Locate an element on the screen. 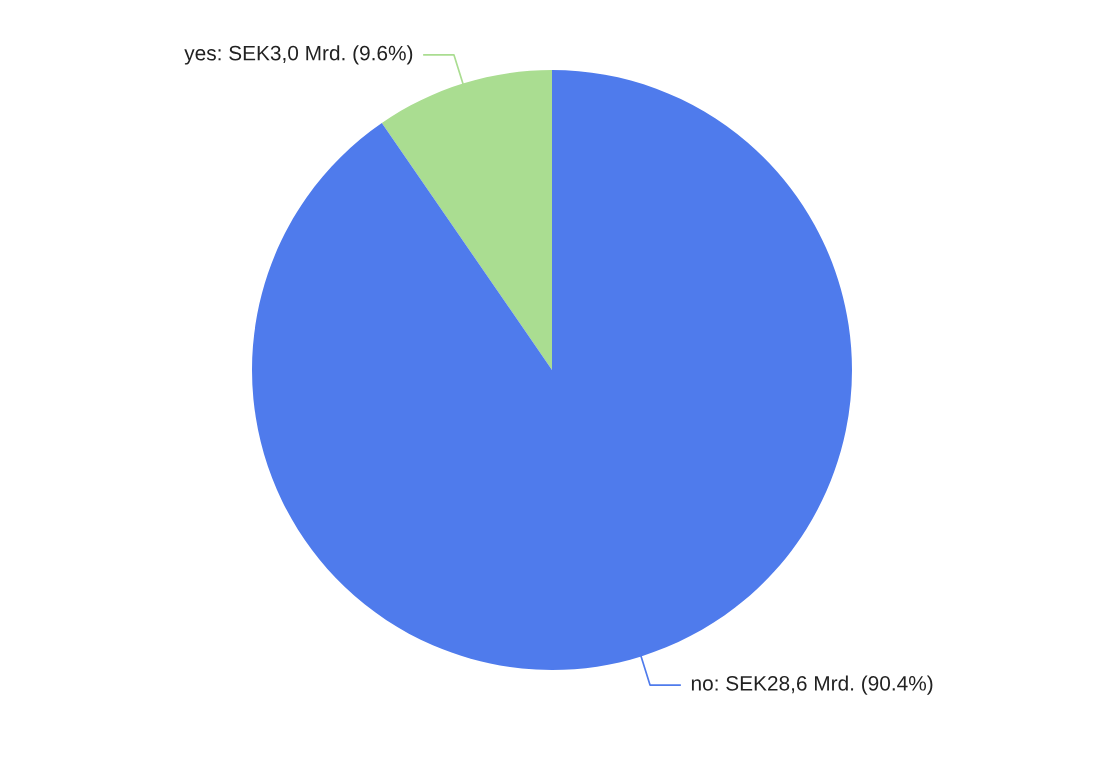 The height and width of the screenshot is (758, 1104). slice-label: yes: SEK3,0 Mrd. (9.6%) is located at coordinates (298, 55).